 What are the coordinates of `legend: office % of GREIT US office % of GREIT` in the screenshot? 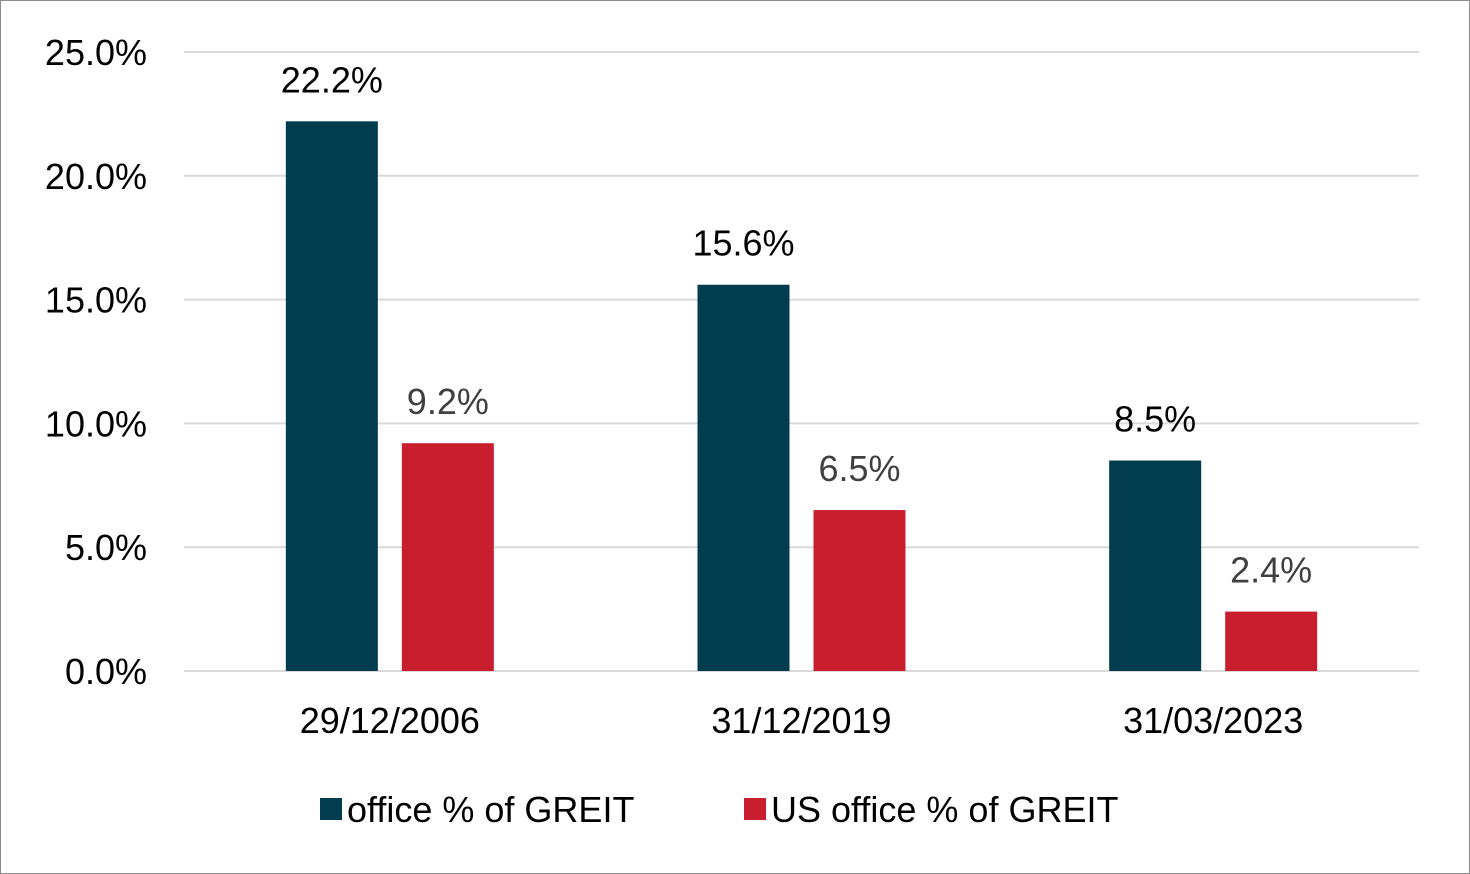 It's located at (719, 809).